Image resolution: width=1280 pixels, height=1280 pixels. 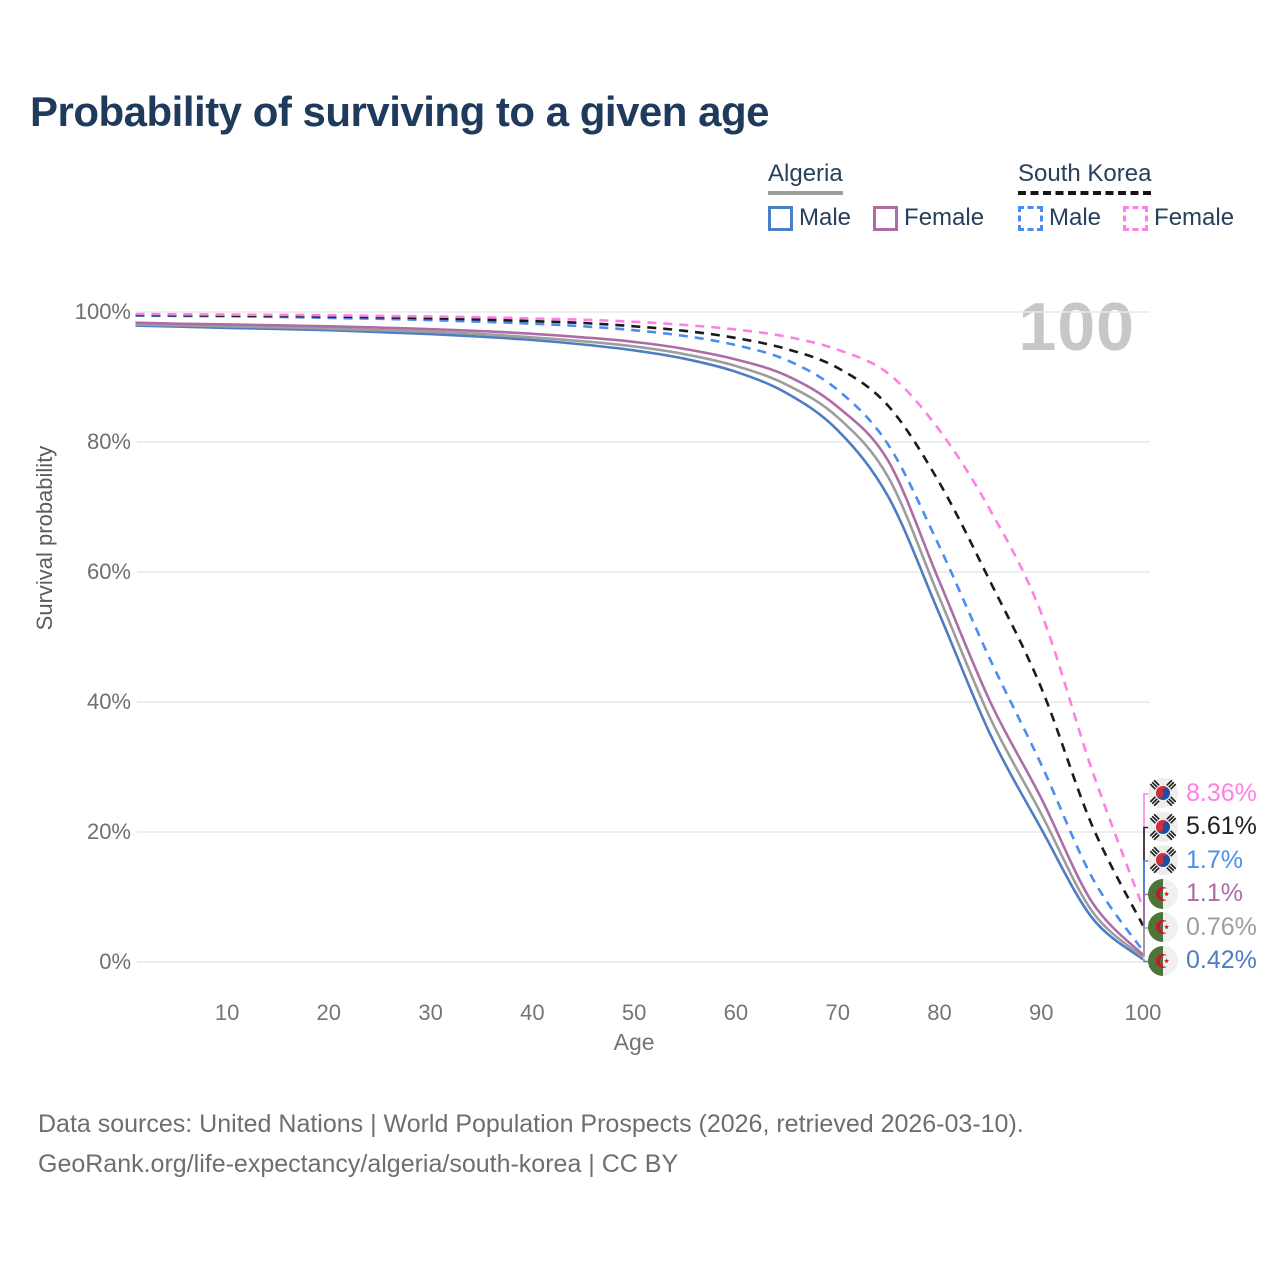 I want to click on legend-item-south-korea-male: Male, so click(x=1059, y=218).